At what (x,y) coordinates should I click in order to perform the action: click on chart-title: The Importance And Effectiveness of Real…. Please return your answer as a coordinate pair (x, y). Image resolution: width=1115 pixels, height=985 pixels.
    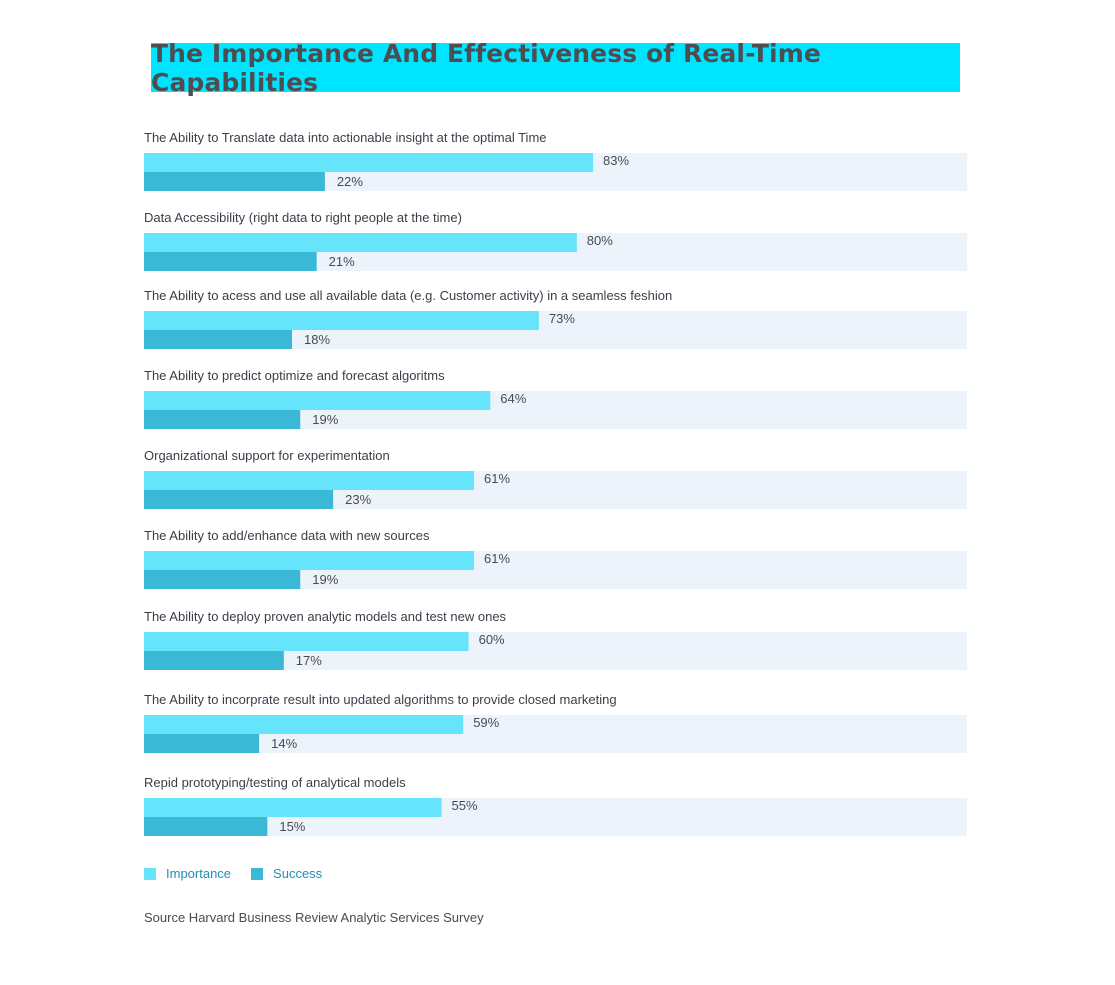
    Looking at the image, I should click on (486, 67).